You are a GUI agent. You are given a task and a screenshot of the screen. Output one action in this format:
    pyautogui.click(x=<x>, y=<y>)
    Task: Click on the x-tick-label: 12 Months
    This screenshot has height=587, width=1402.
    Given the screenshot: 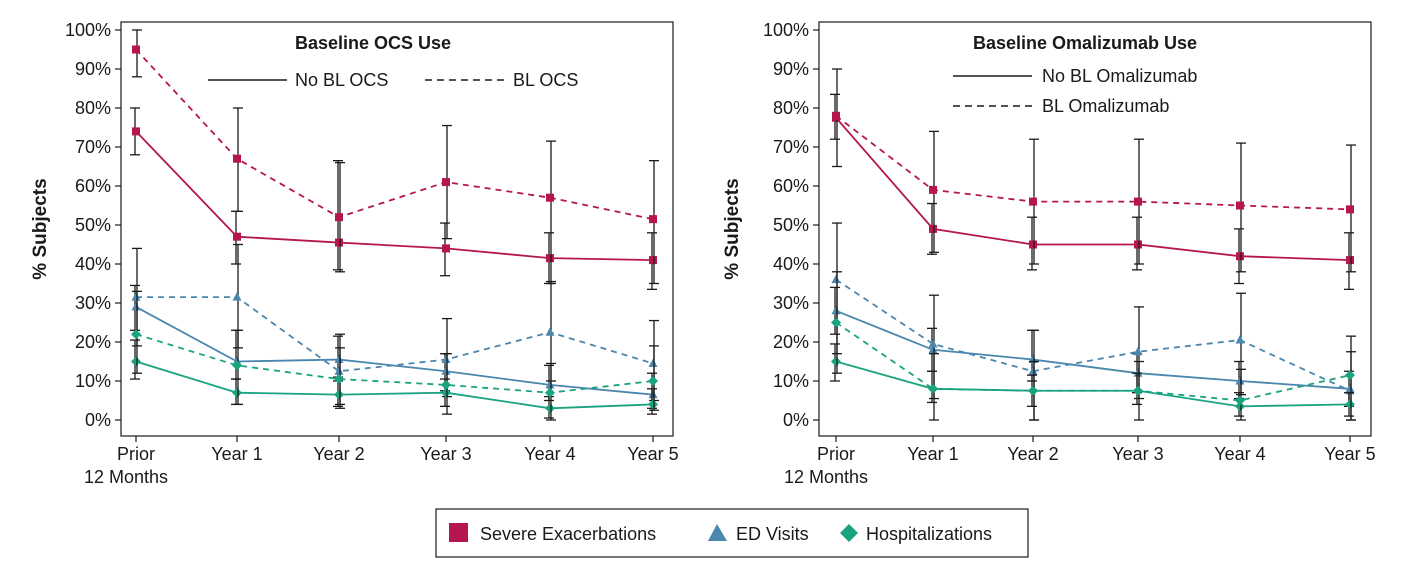 What is the action you would take?
    pyautogui.click(x=826, y=477)
    